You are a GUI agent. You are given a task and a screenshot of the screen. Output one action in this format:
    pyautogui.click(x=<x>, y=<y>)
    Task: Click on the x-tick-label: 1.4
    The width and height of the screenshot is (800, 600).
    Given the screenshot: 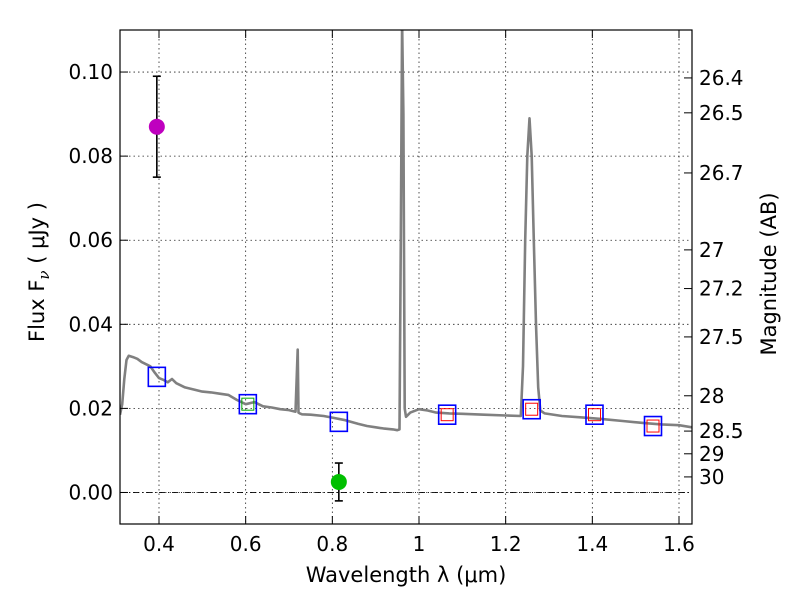 What is the action you would take?
    pyautogui.click(x=592, y=544)
    